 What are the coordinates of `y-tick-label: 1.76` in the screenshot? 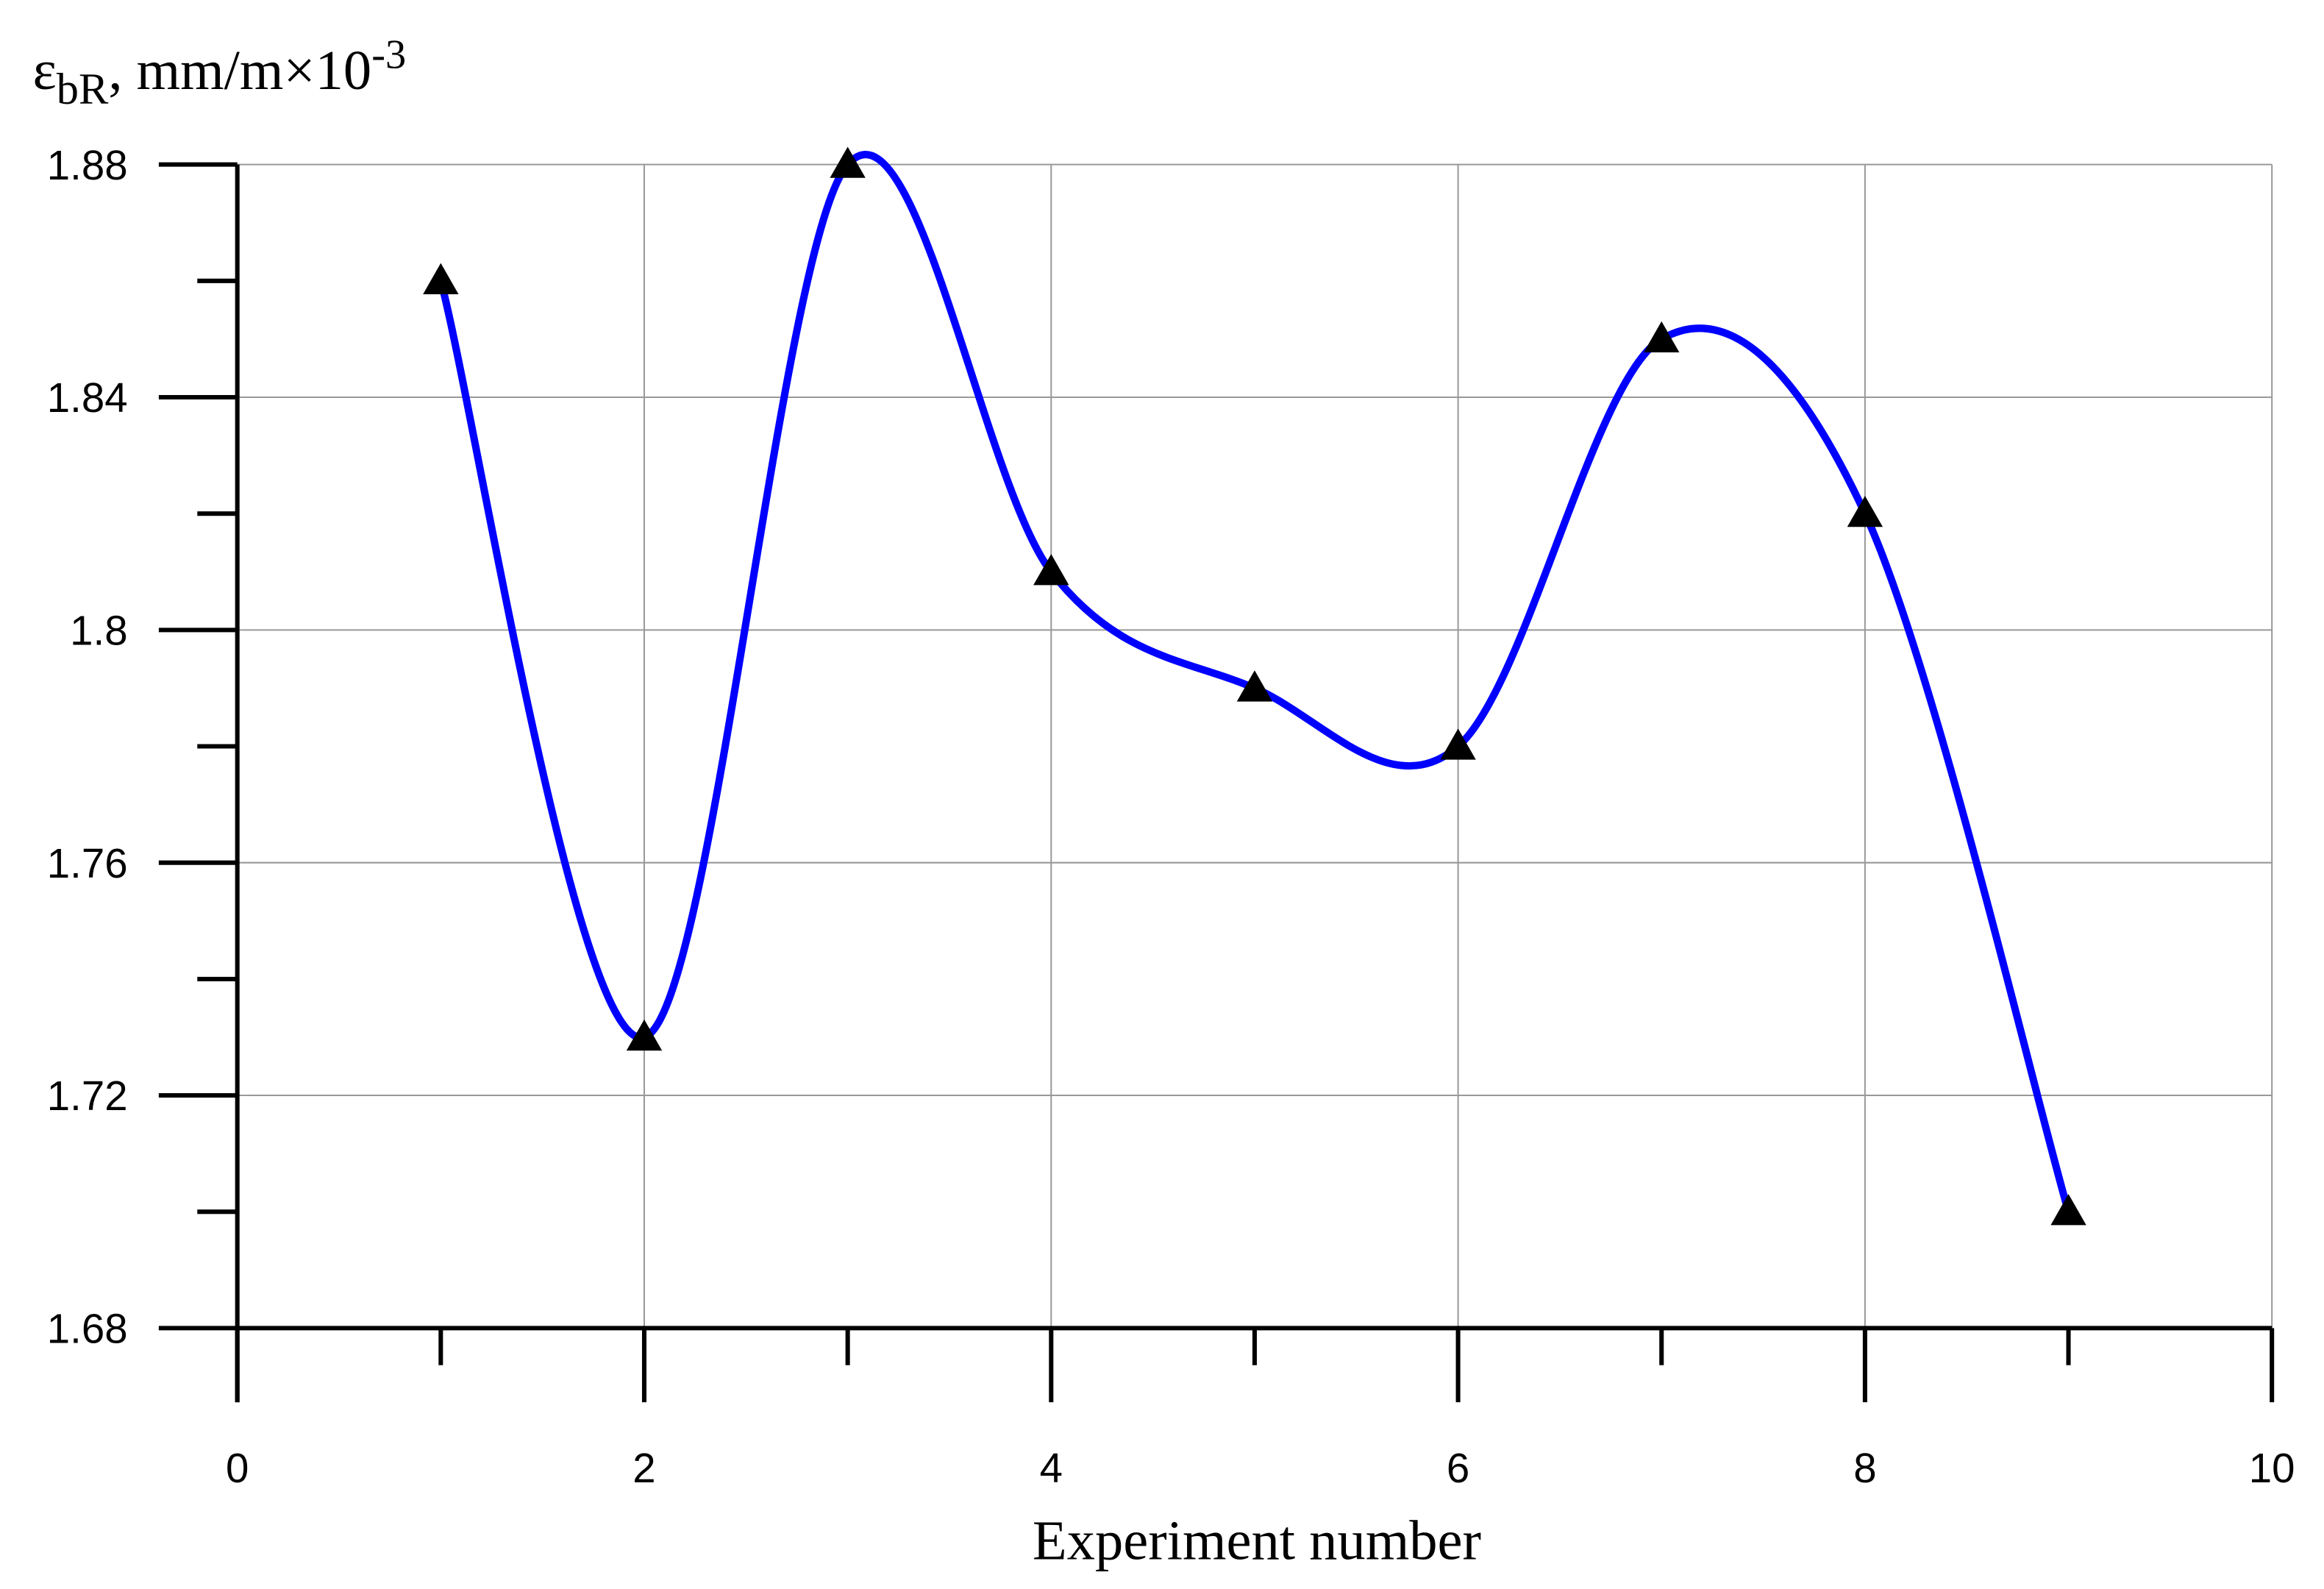 It's located at (87, 863).